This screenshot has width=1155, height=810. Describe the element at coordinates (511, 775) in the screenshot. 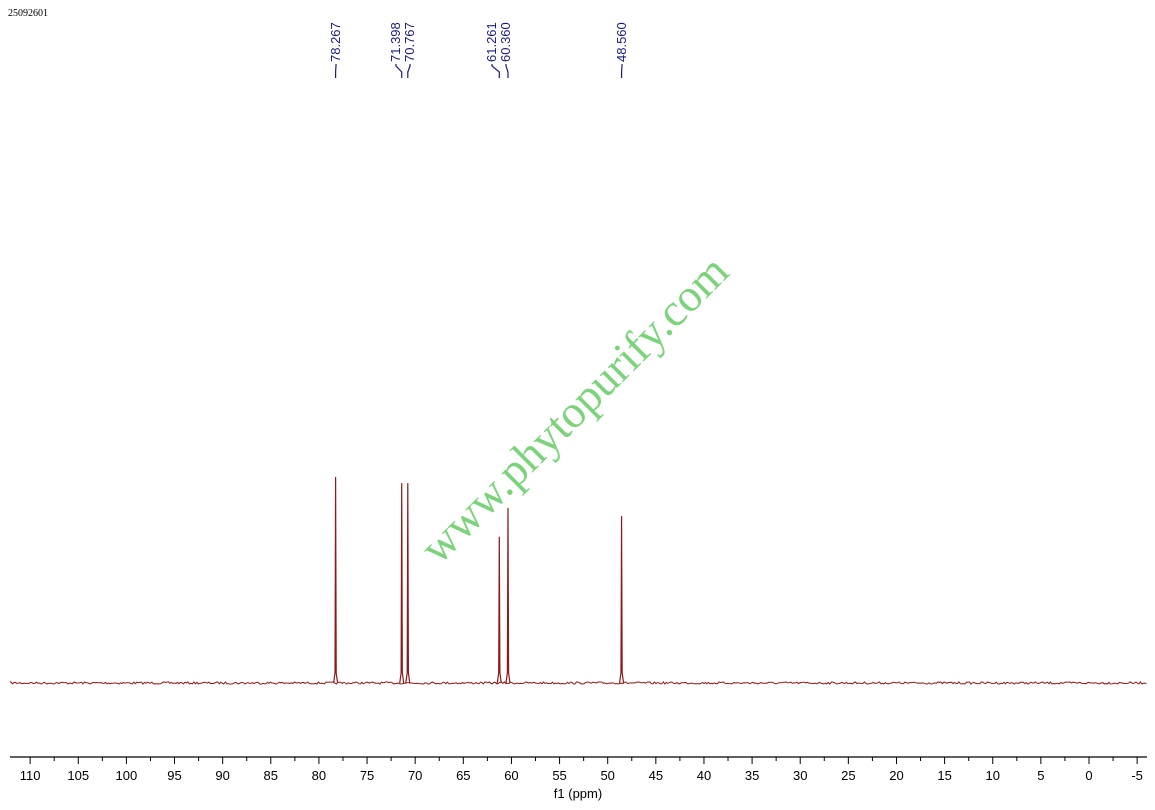

I see `x-tick-label: 60` at that location.